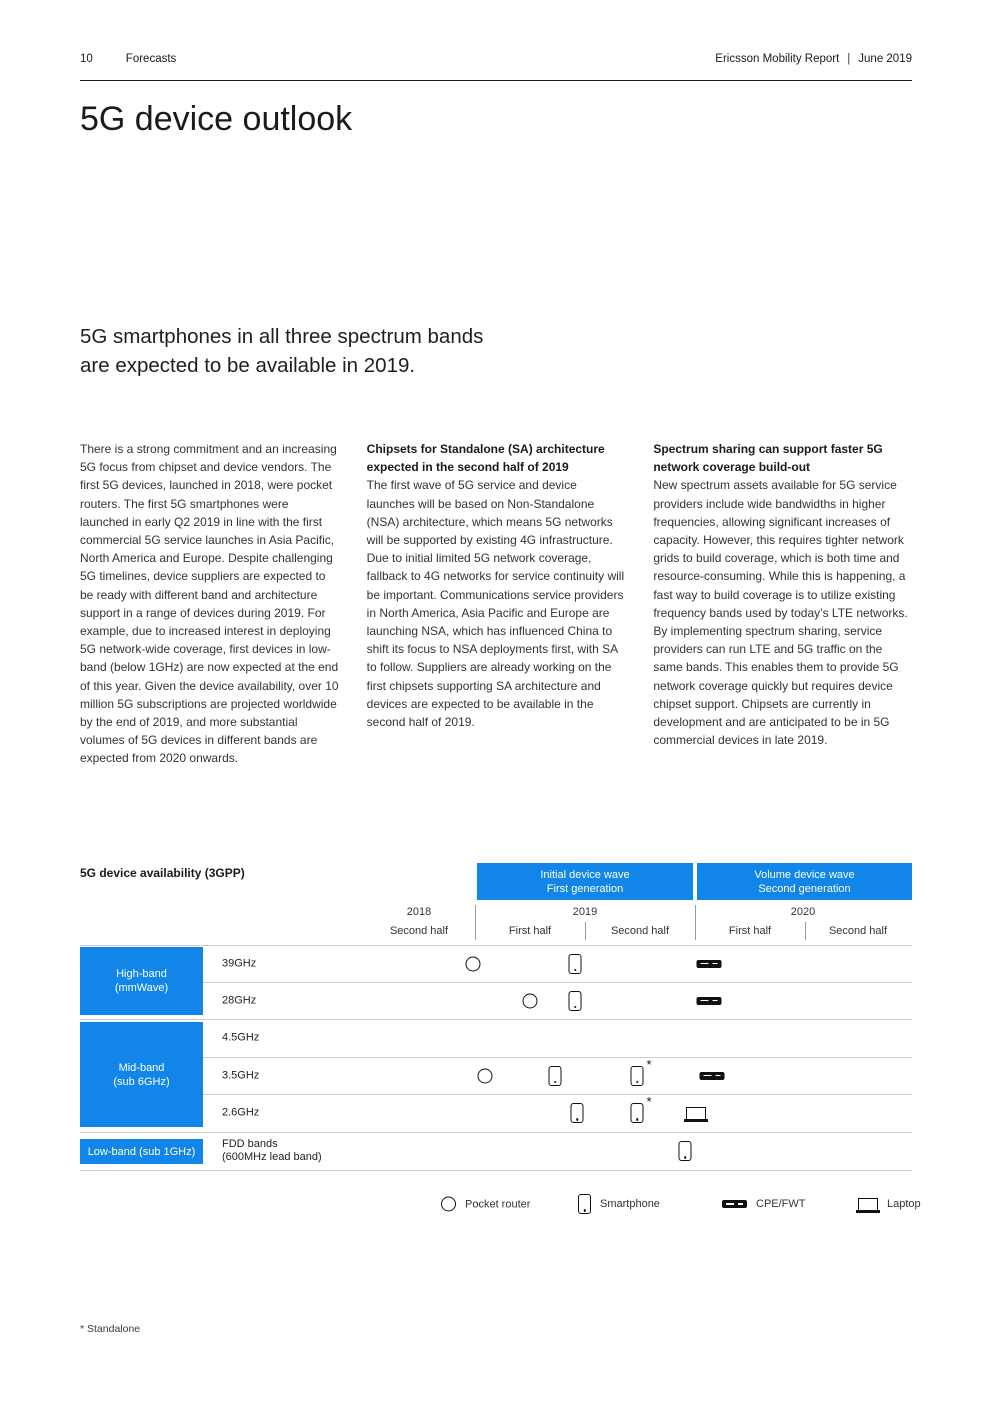 This screenshot has width=992, height=1403. I want to click on band-label: Mid-band, so click(141, 1067).